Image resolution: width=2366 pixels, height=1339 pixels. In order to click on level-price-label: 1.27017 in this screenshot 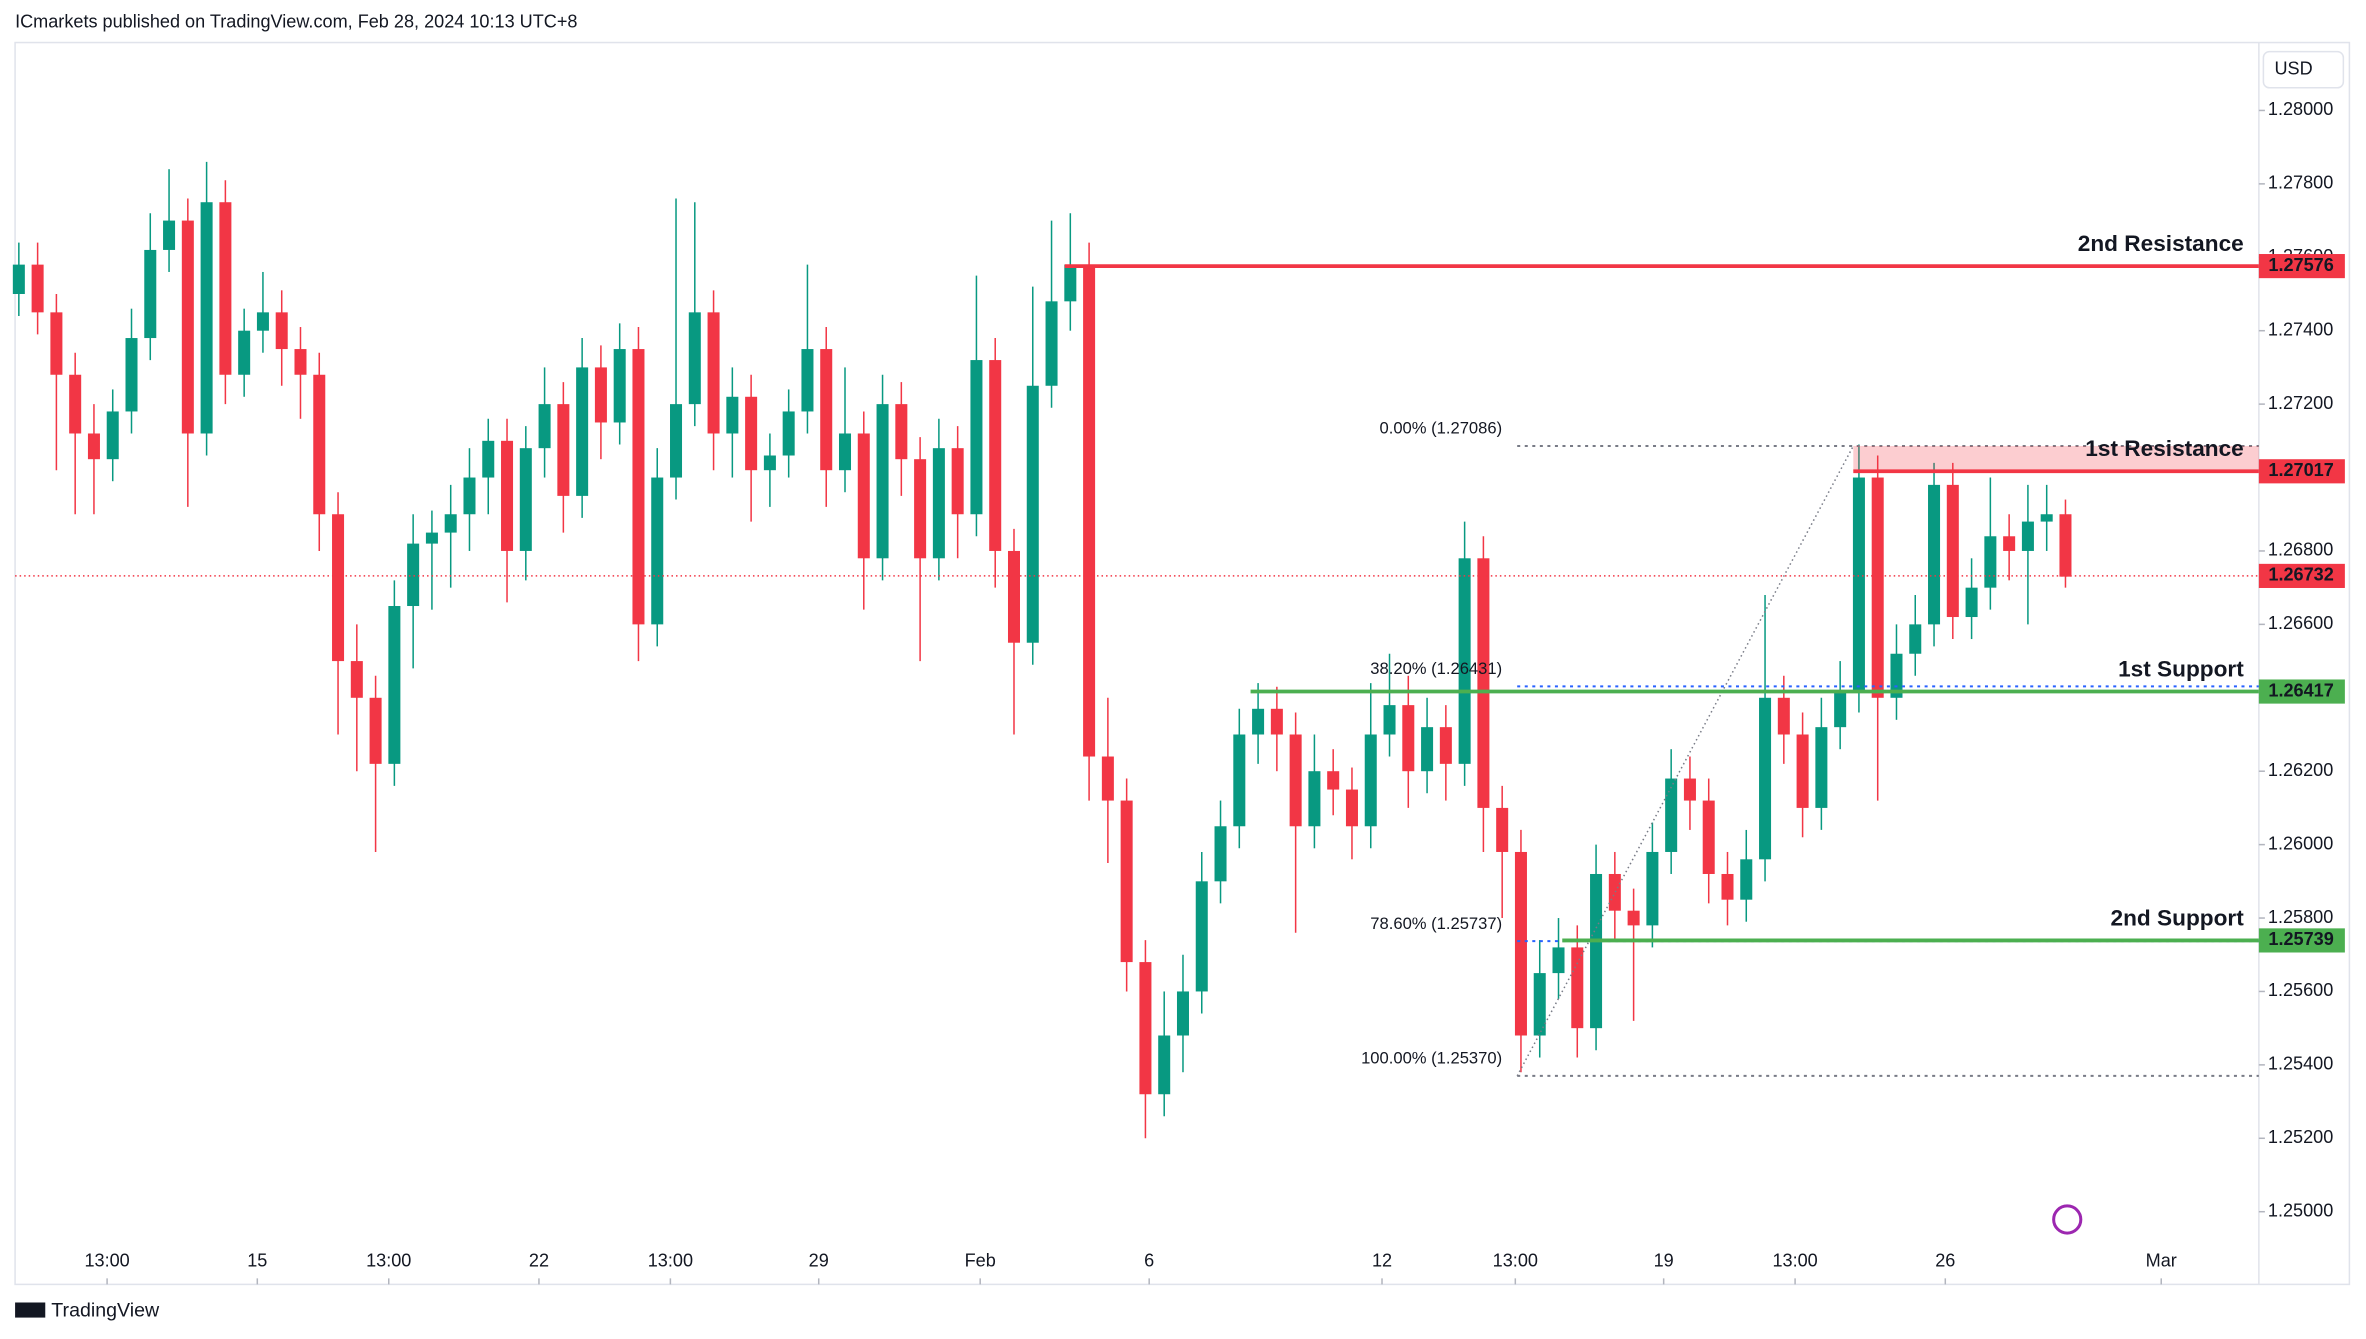, I will do `click(2300, 470)`.